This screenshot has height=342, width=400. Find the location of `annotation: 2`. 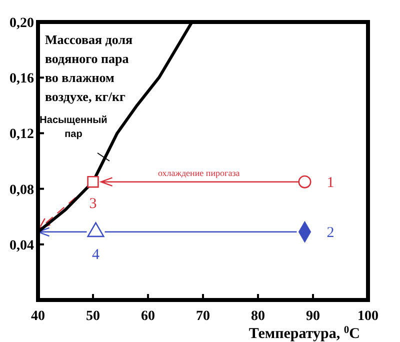

annotation: 2 is located at coordinates (330, 232).